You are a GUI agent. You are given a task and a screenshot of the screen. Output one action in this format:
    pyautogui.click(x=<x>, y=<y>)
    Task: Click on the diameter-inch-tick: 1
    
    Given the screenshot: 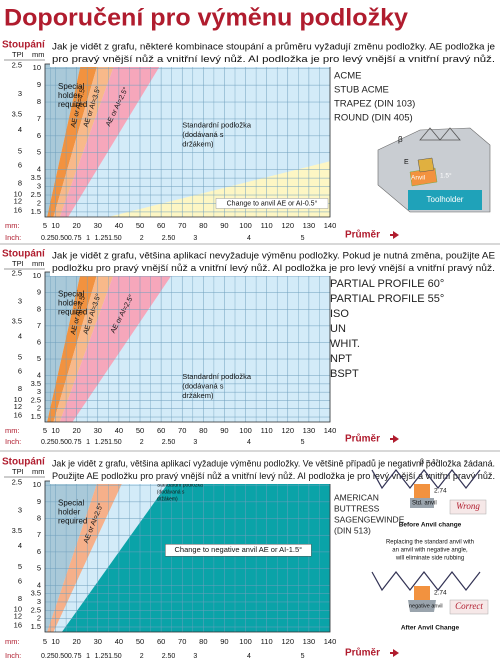 What is the action you would take?
    pyautogui.click(x=88, y=238)
    